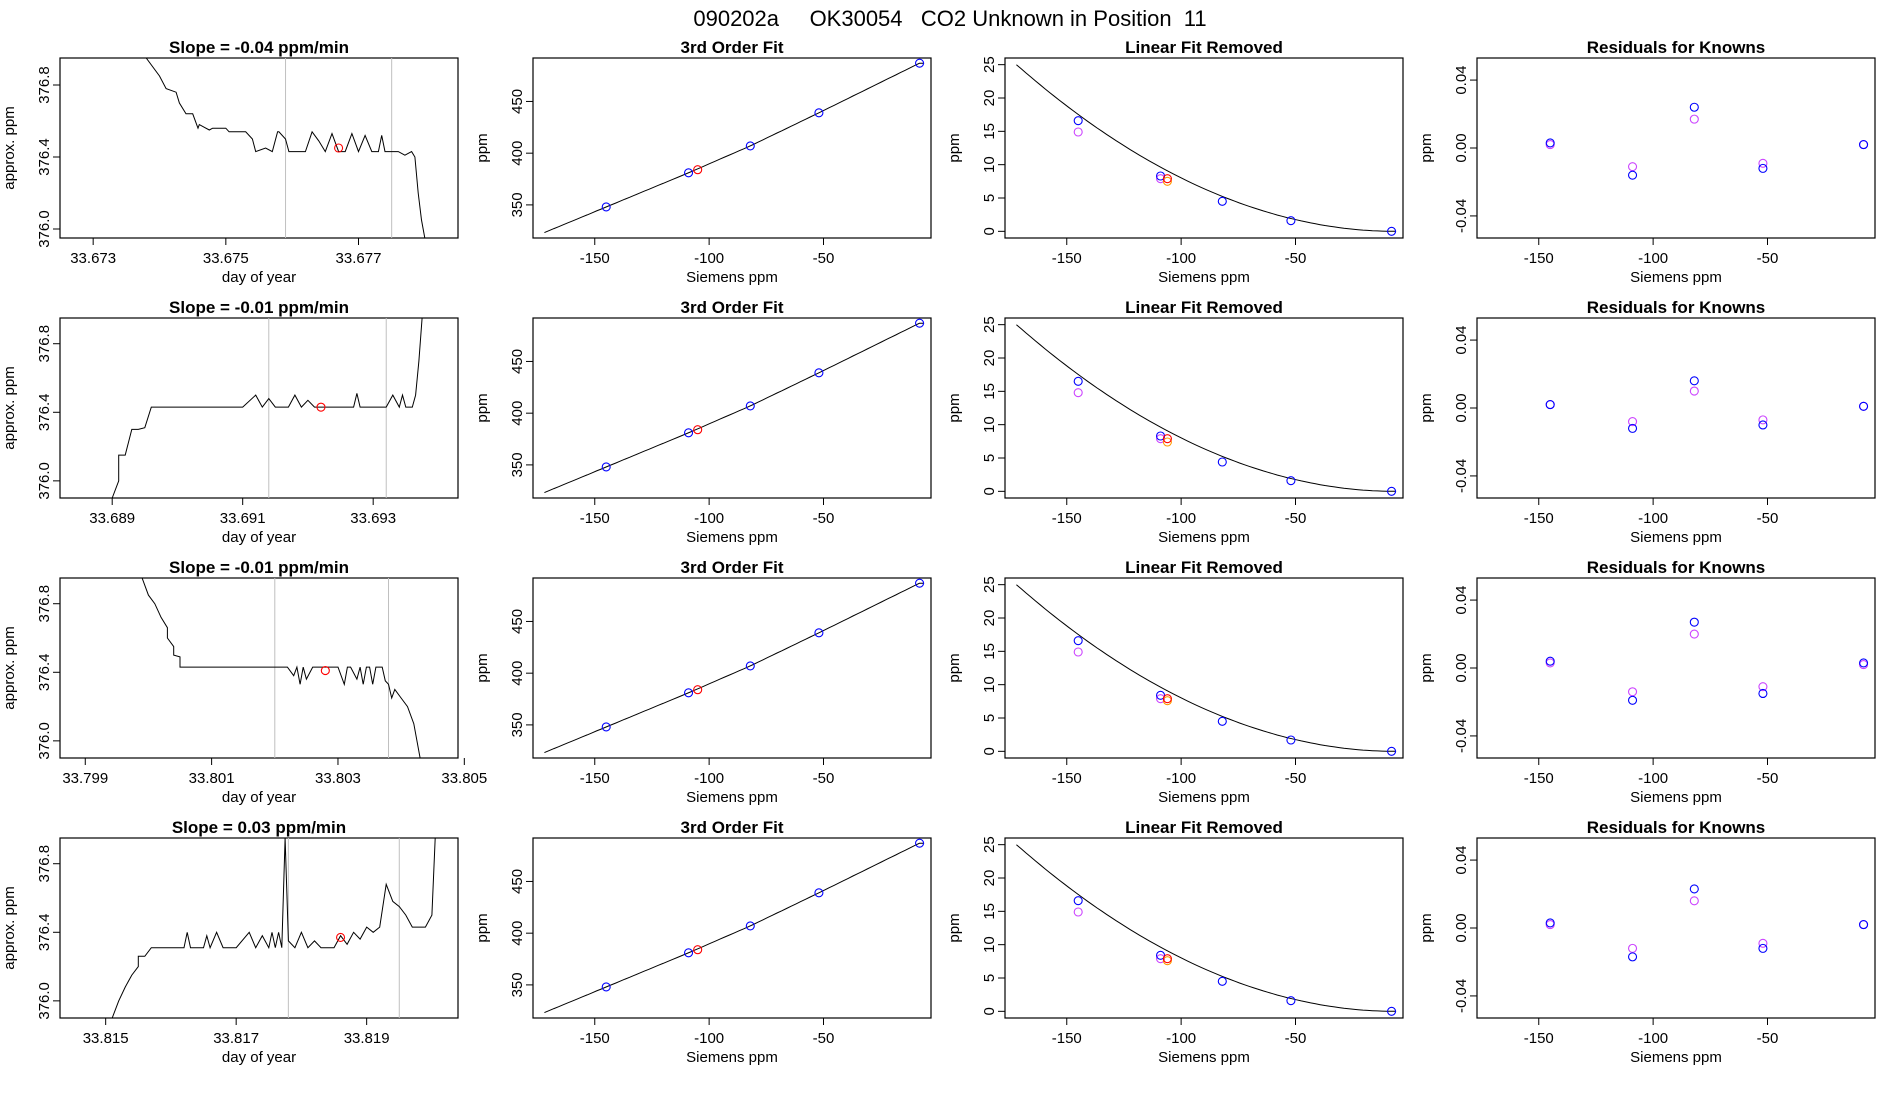 Image resolution: width=1900 pixels, height=1100 pixels. Describe the element at coordinates (259, 827) in the screenshot. I see `panel-title: Slope = 0.03 ppm/min` at that location.